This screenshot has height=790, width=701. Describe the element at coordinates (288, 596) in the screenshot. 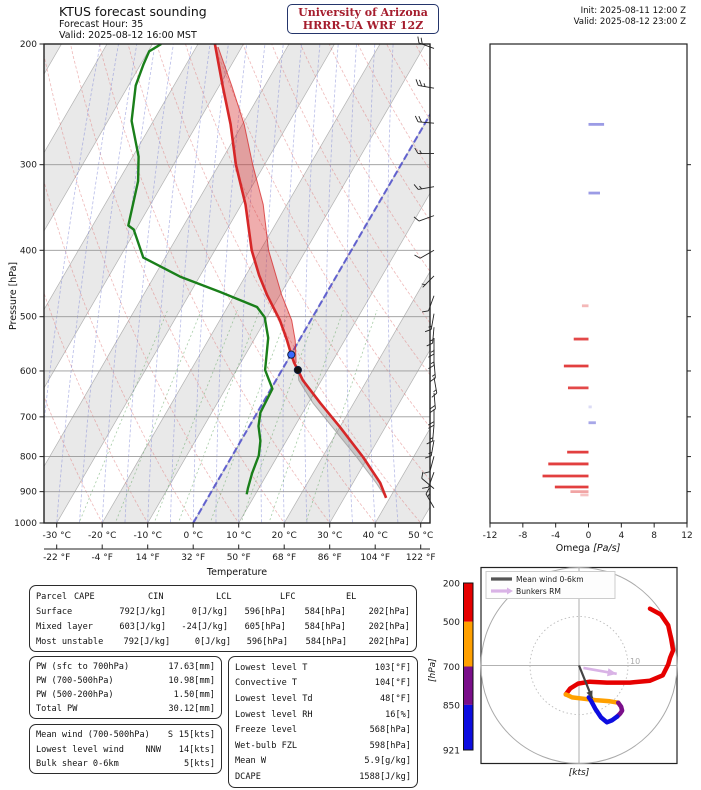

I see `table-cell: LFC` at that location.